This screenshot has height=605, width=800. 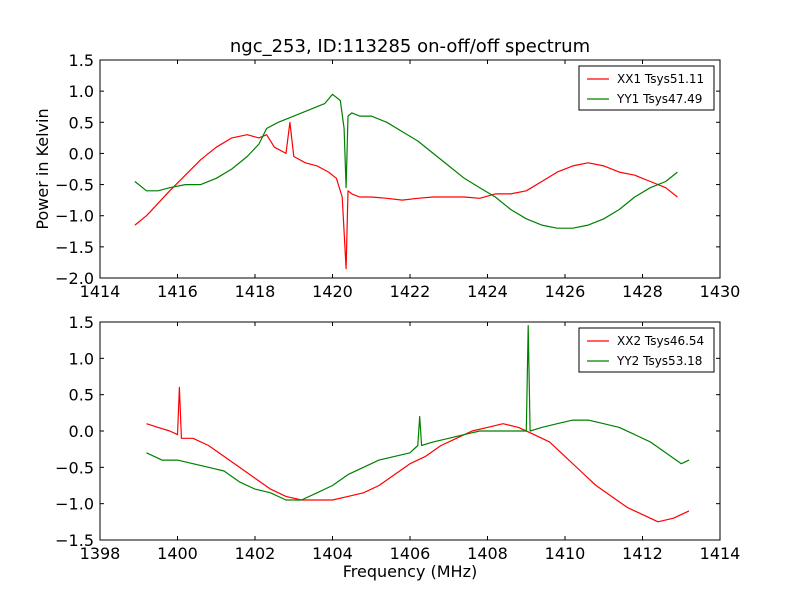 What do you see at coordinates (660, 79) in the screenshot?
I see `legend-label: XX1 Tsys51.11` at bounding box center [660, 79].